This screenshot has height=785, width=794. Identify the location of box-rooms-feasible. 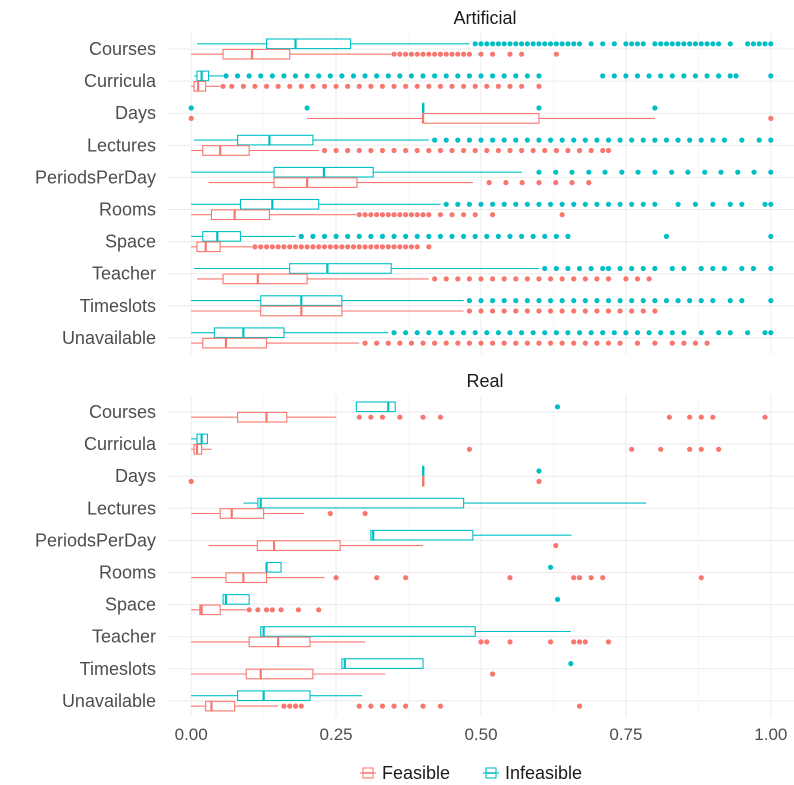
(447, 578).